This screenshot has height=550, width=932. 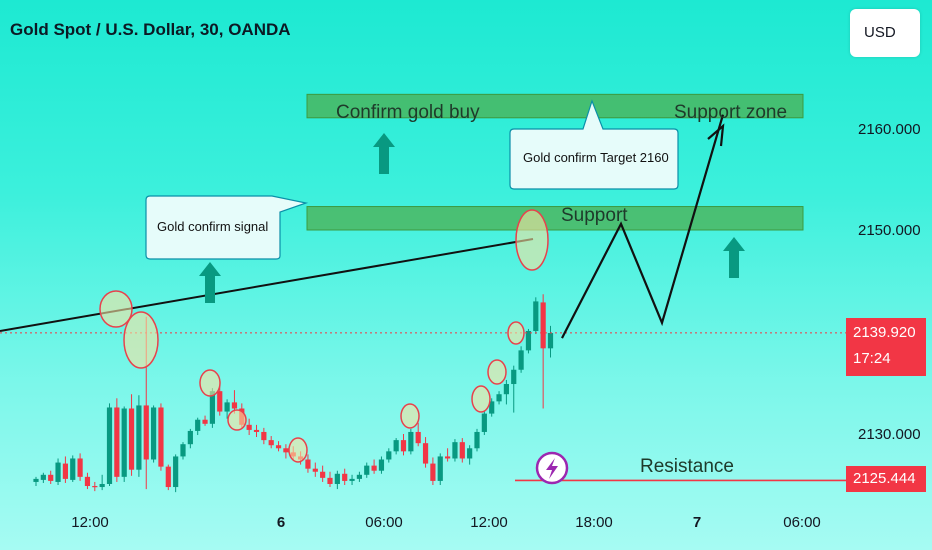 I want to click on x-tick-1800: 18:00, so click(x=594, y=522).